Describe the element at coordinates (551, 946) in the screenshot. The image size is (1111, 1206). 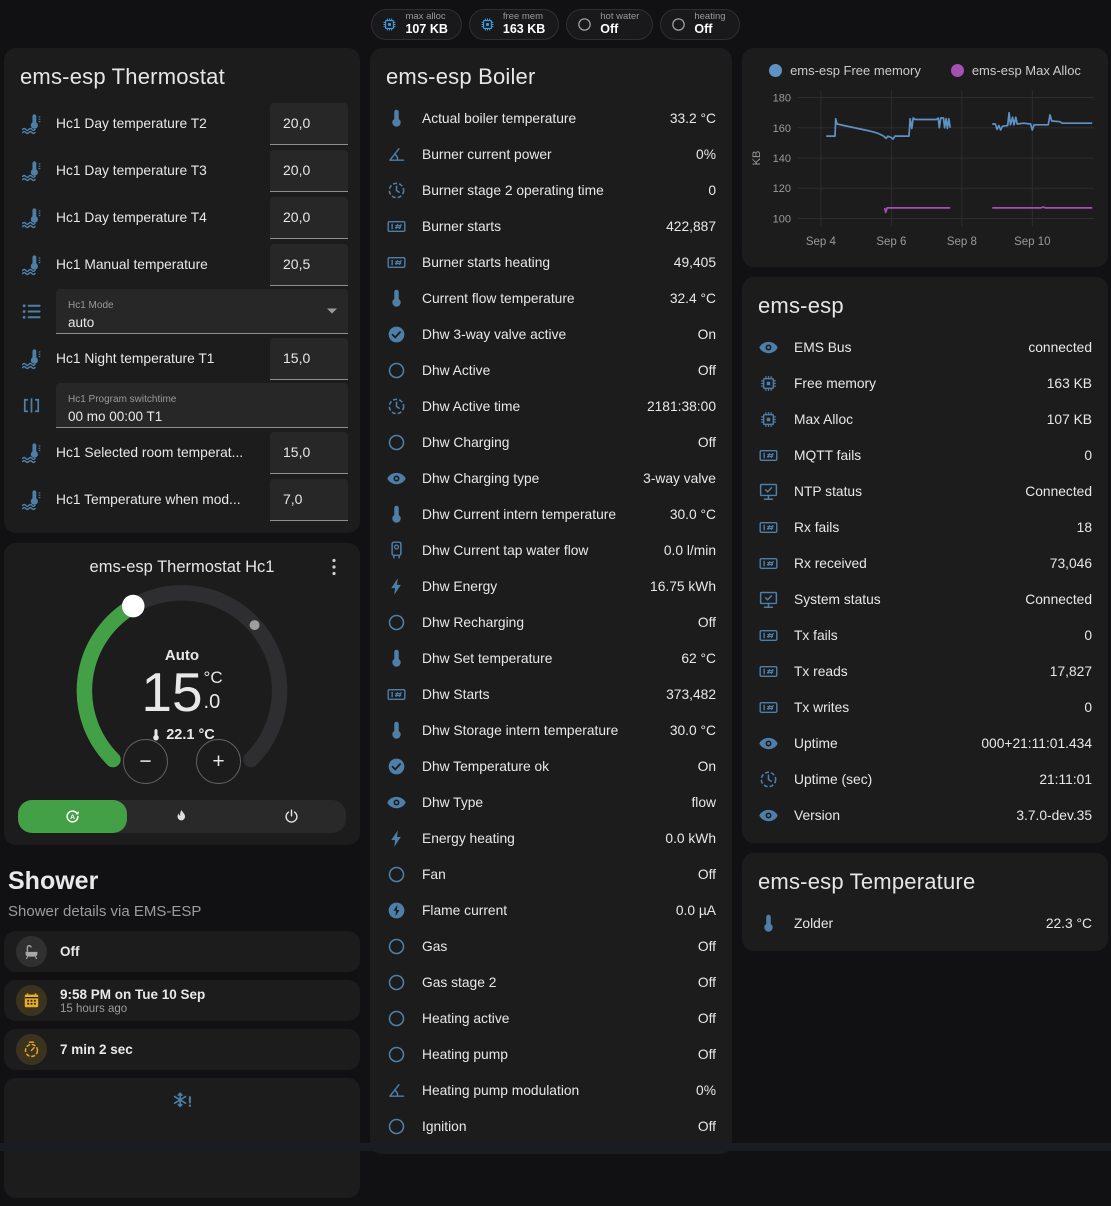
I see `entity-row: Gas Off` at that location.